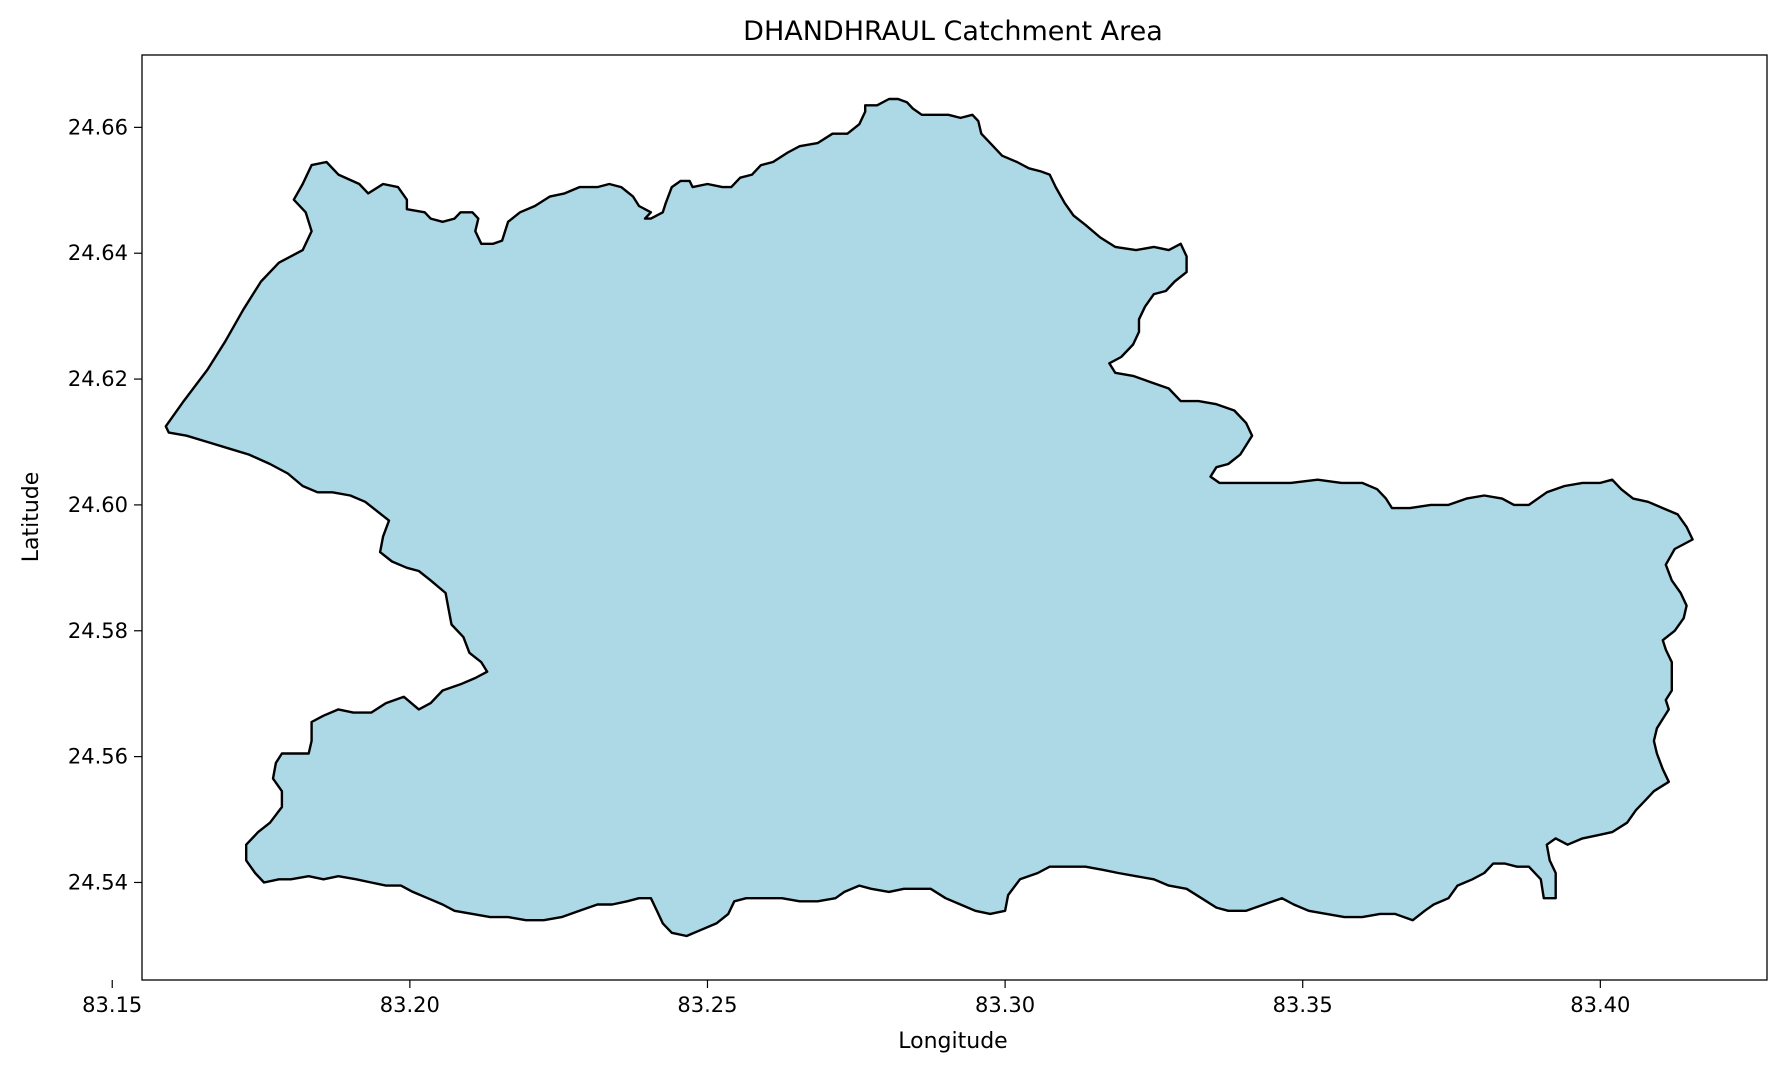 The image size is (1781, 1070). What do you see at coordinates (707, 1005) in the screenshot?
I see `x-tick-label: 83.25` at bounding box center [707, 1005].